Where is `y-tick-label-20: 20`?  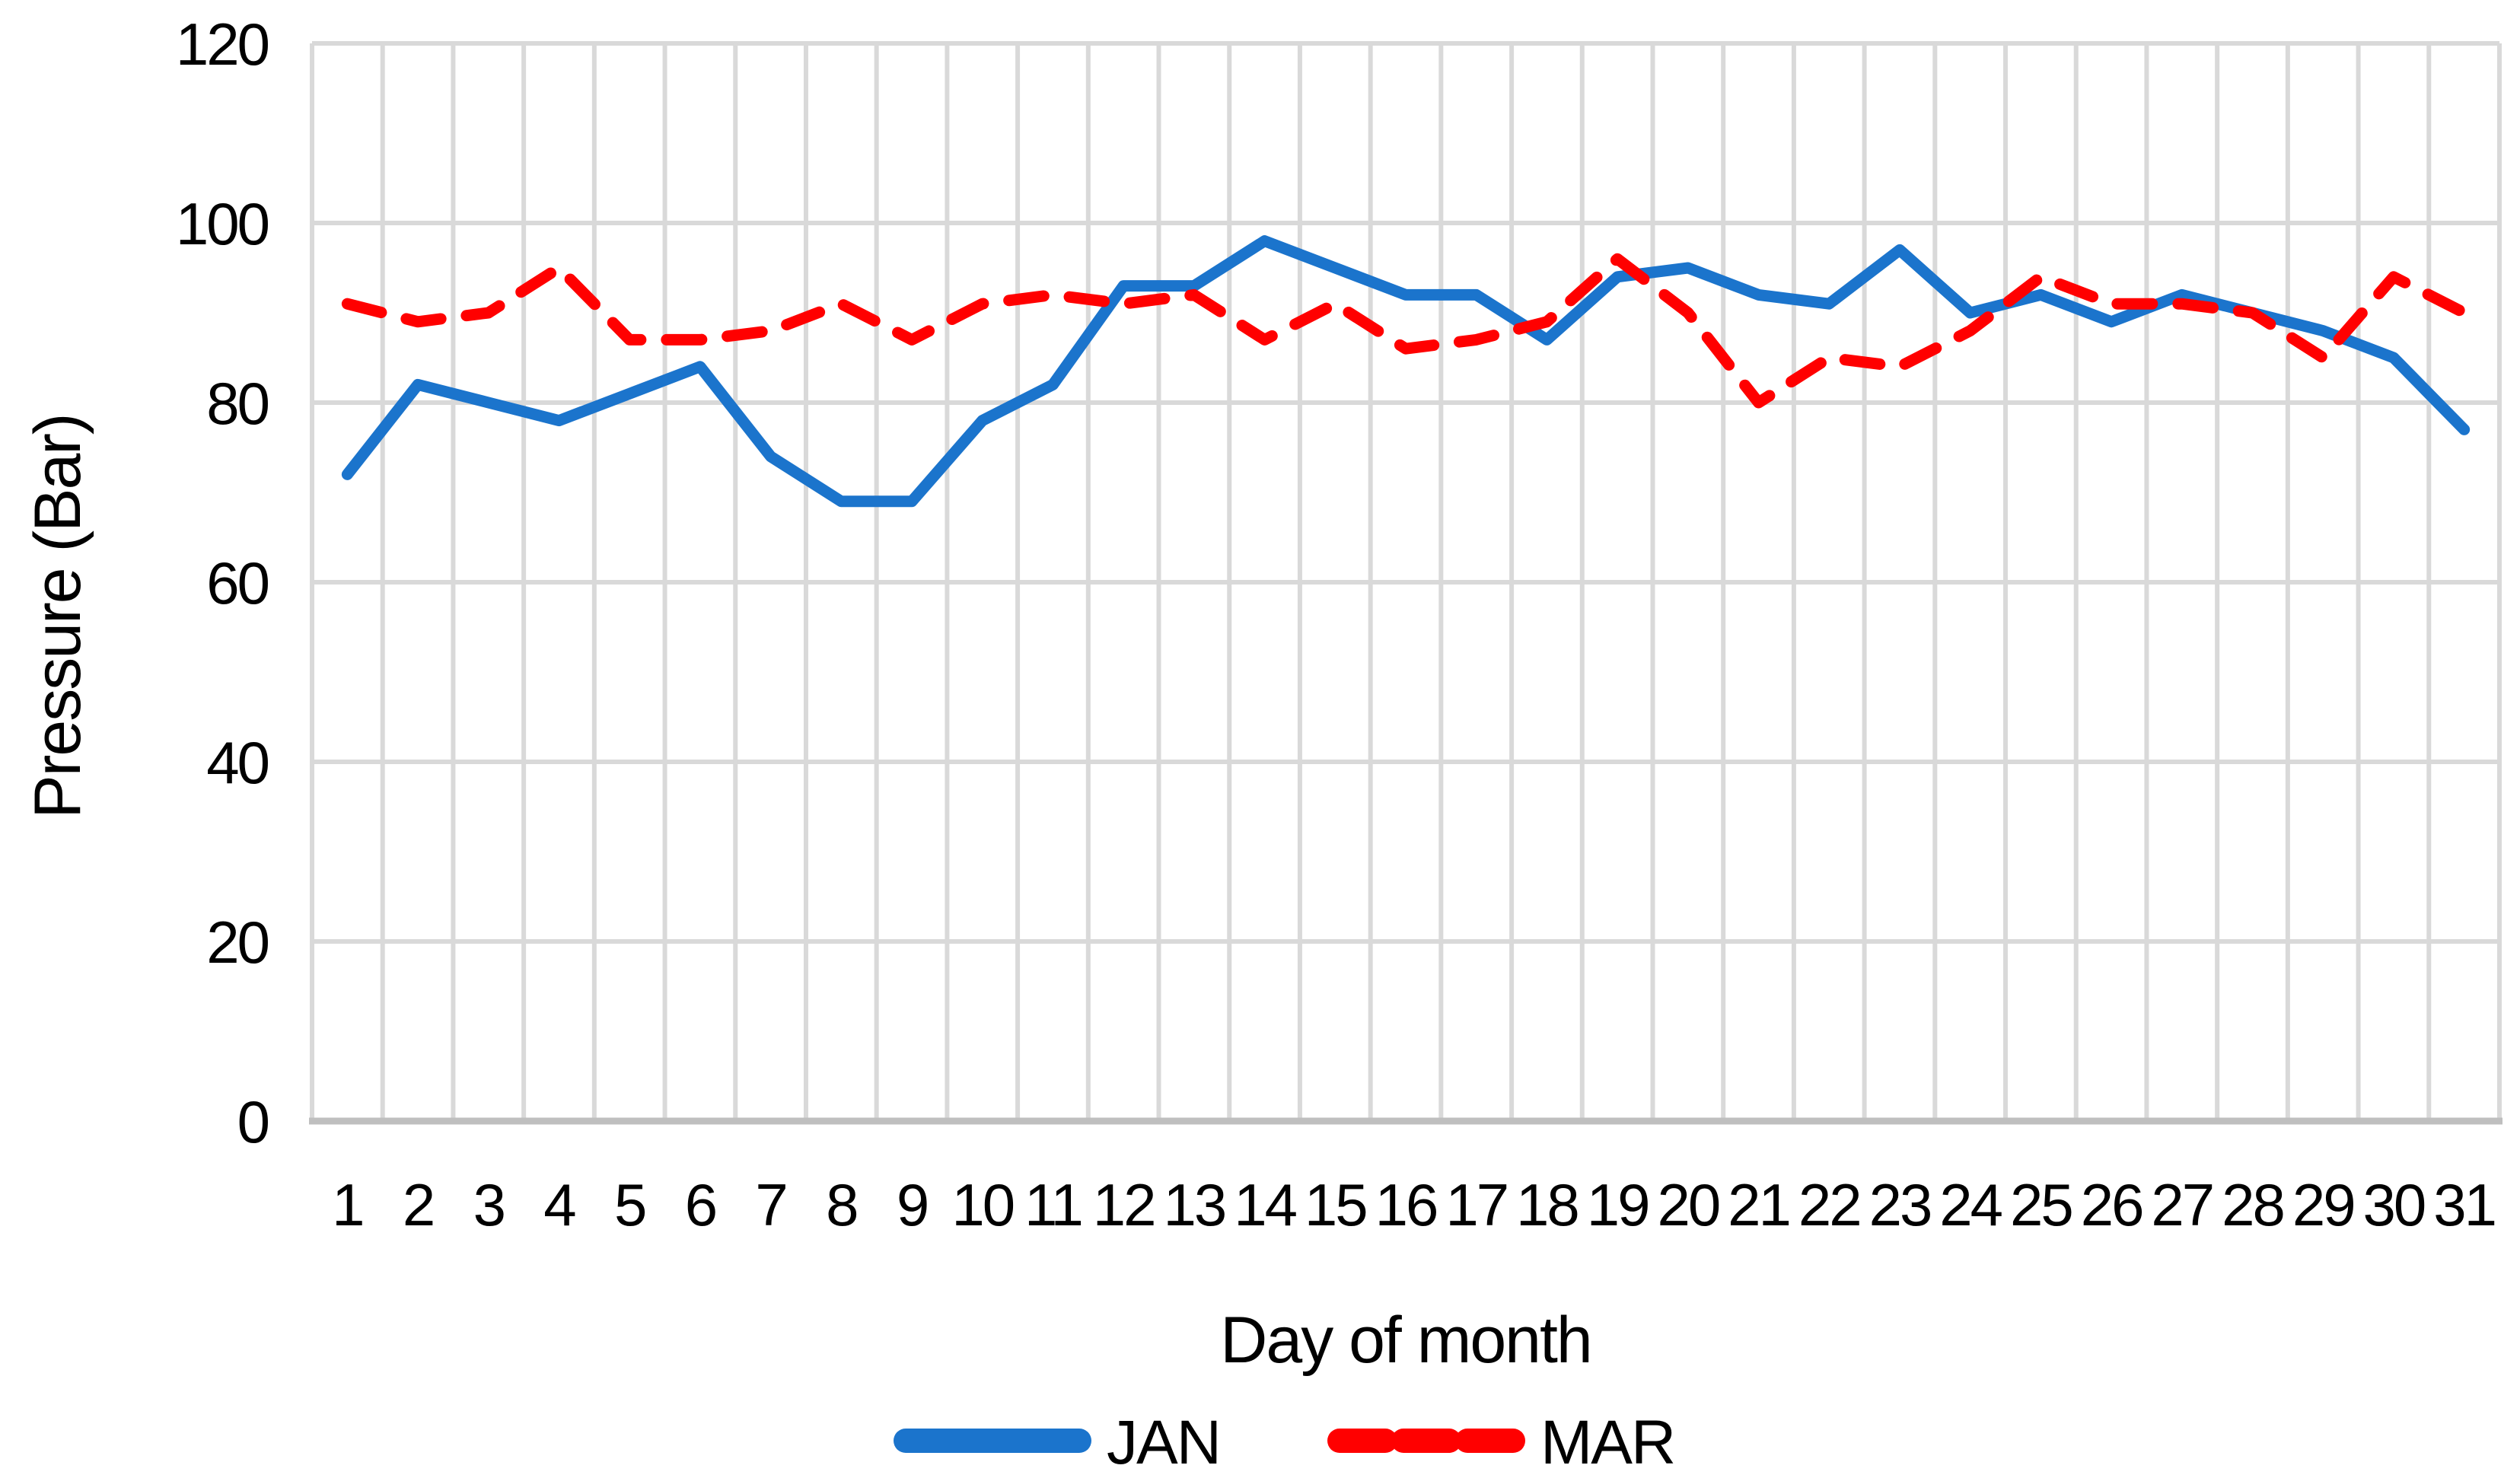
y-tick-label-20: 20 is located at coordinates (237, 942).